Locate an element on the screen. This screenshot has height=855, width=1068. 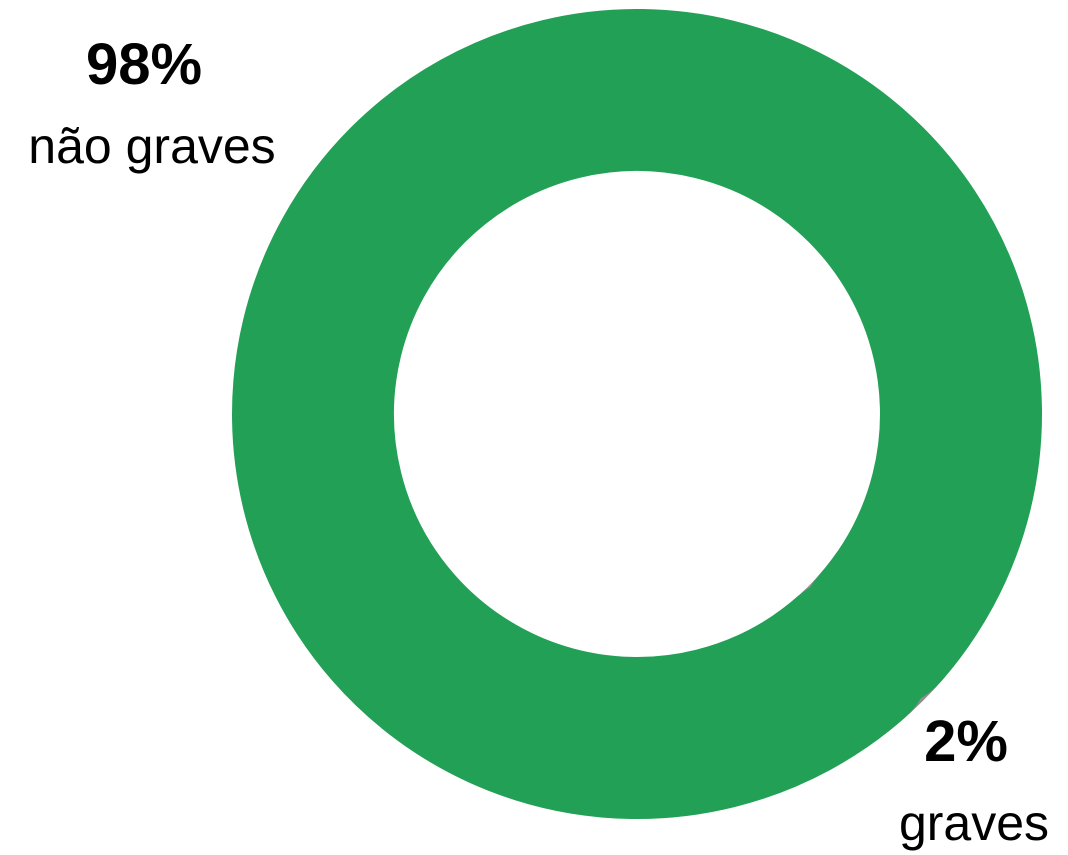
slice-graves-value-label: 2% is located at coordinates (966, 741).